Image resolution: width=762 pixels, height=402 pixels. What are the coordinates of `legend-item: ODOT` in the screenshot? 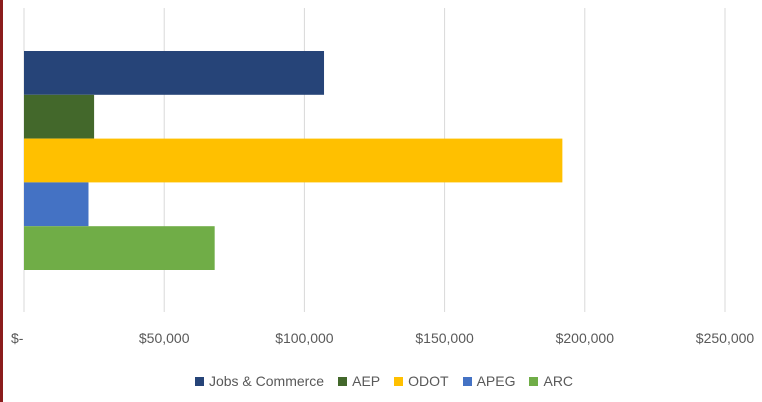 It's located at (421, 381).